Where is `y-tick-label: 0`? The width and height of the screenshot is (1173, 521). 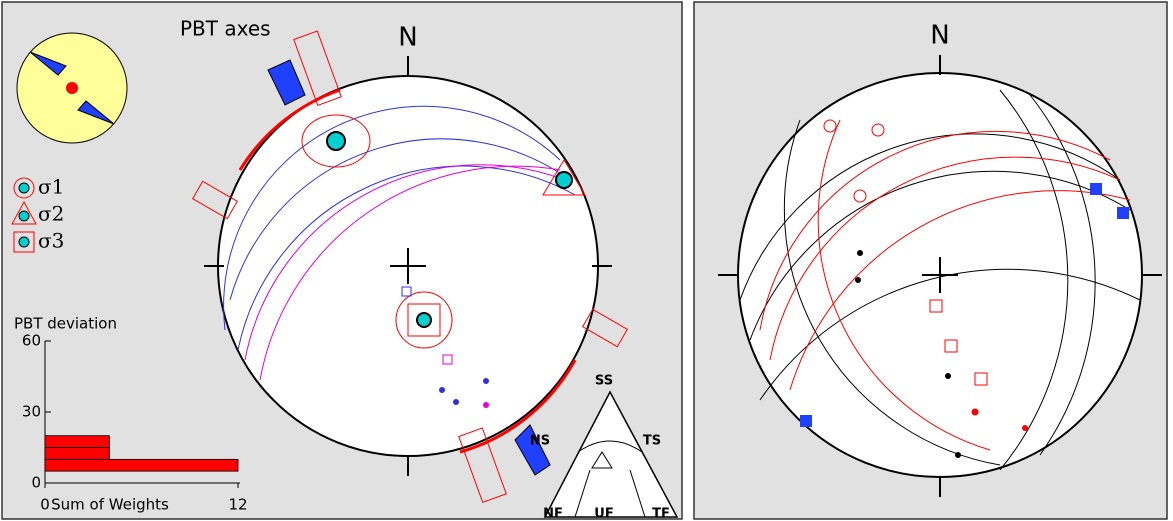
y-tick-label: 0 is located at coordinates (36, 483).